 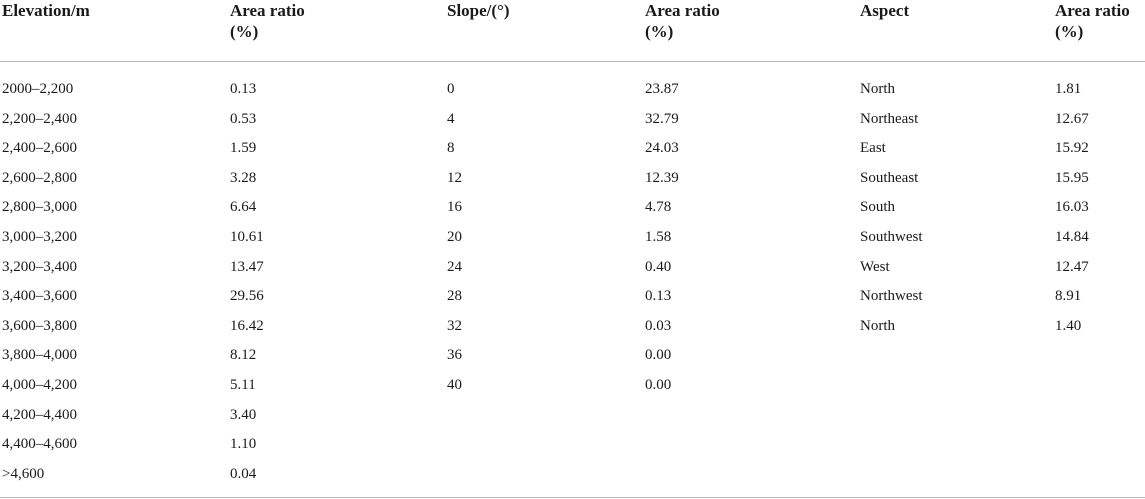 What do you see at coordinates (1072, 148) in the screenshot?
I see `aspect-ratio-cell: 15.92` at bounding box center [1072, 148].